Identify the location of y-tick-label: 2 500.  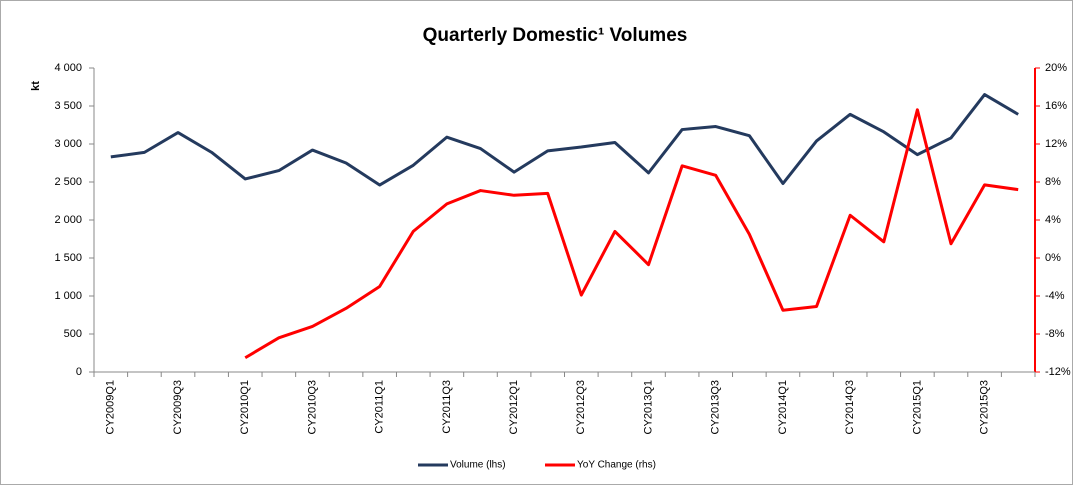
(68, 182).